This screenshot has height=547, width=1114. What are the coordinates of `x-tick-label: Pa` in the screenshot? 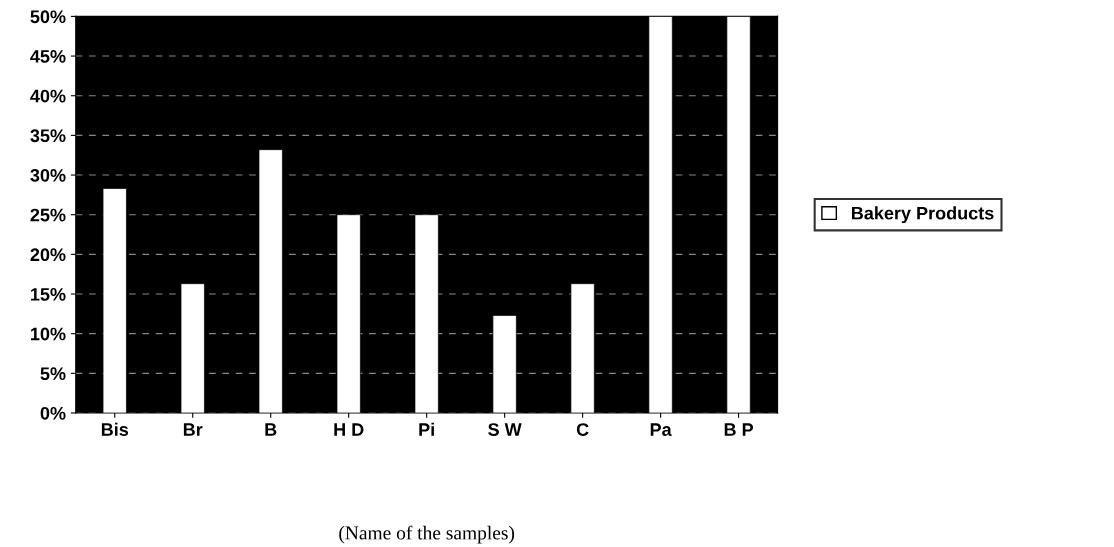 It's located at (661, 429).